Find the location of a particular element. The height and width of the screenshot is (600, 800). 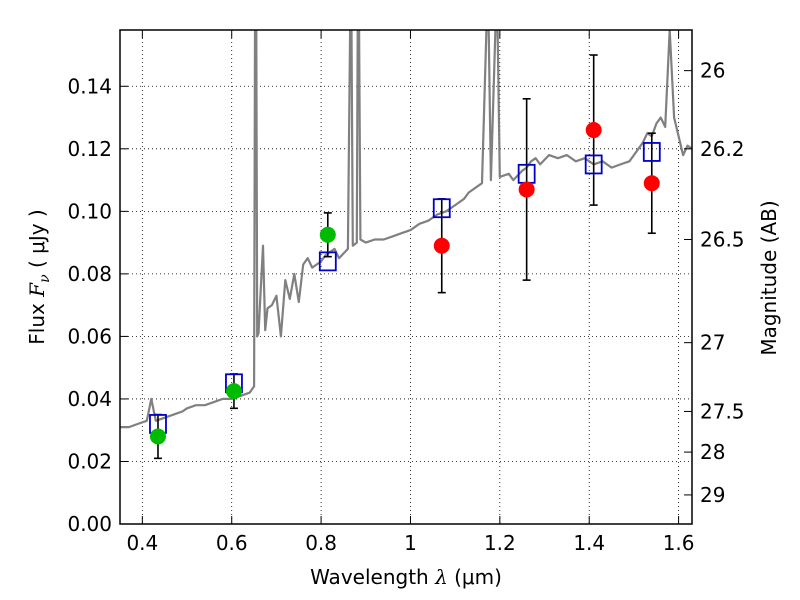

x-tick-label: 1.6 is located at coordinates (679, 543).